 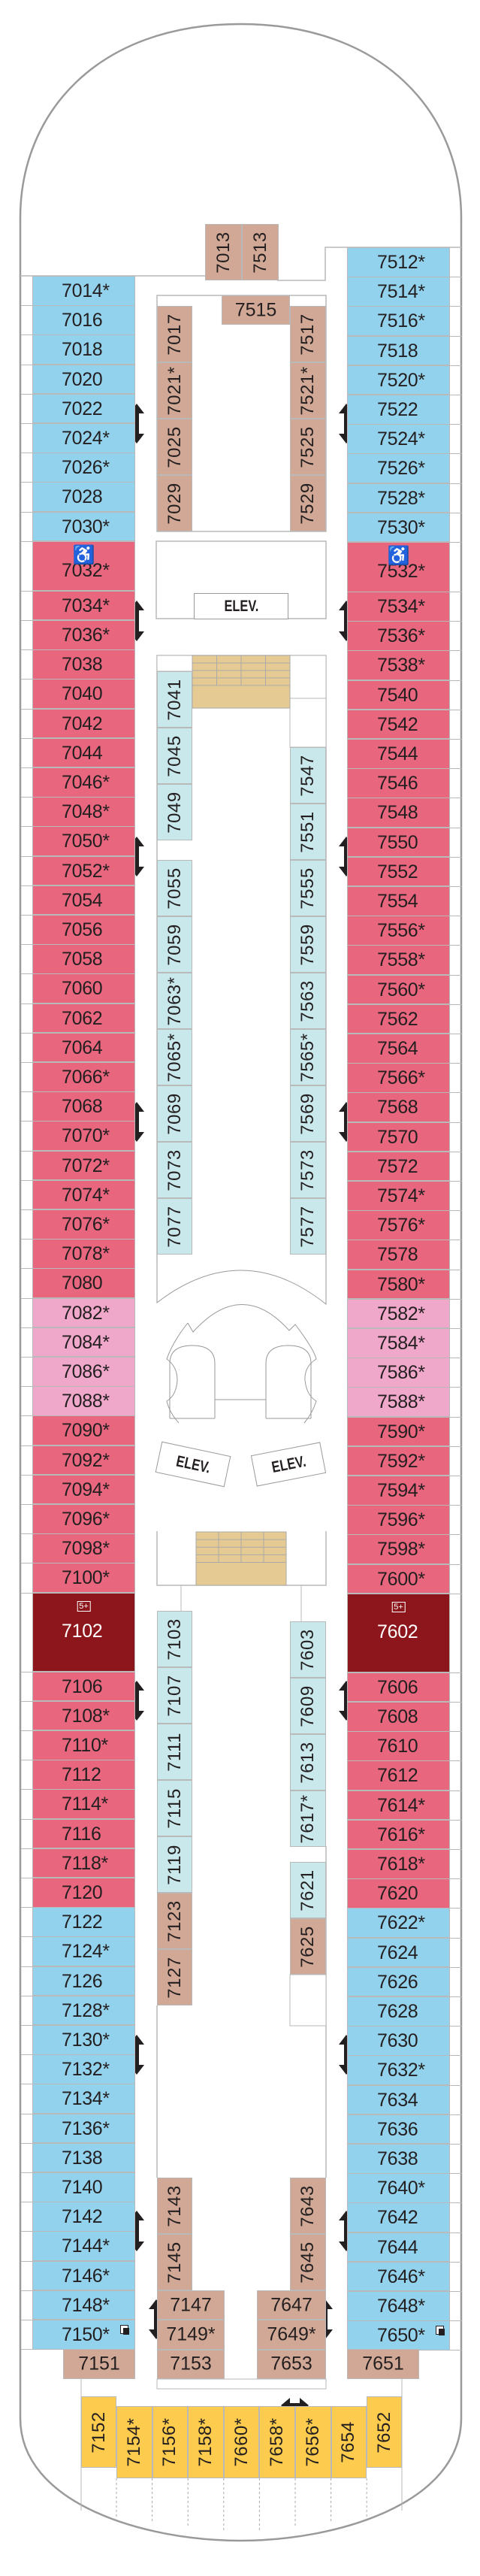 I want to click on cabin: 7107, so click(x=174, y=1695).